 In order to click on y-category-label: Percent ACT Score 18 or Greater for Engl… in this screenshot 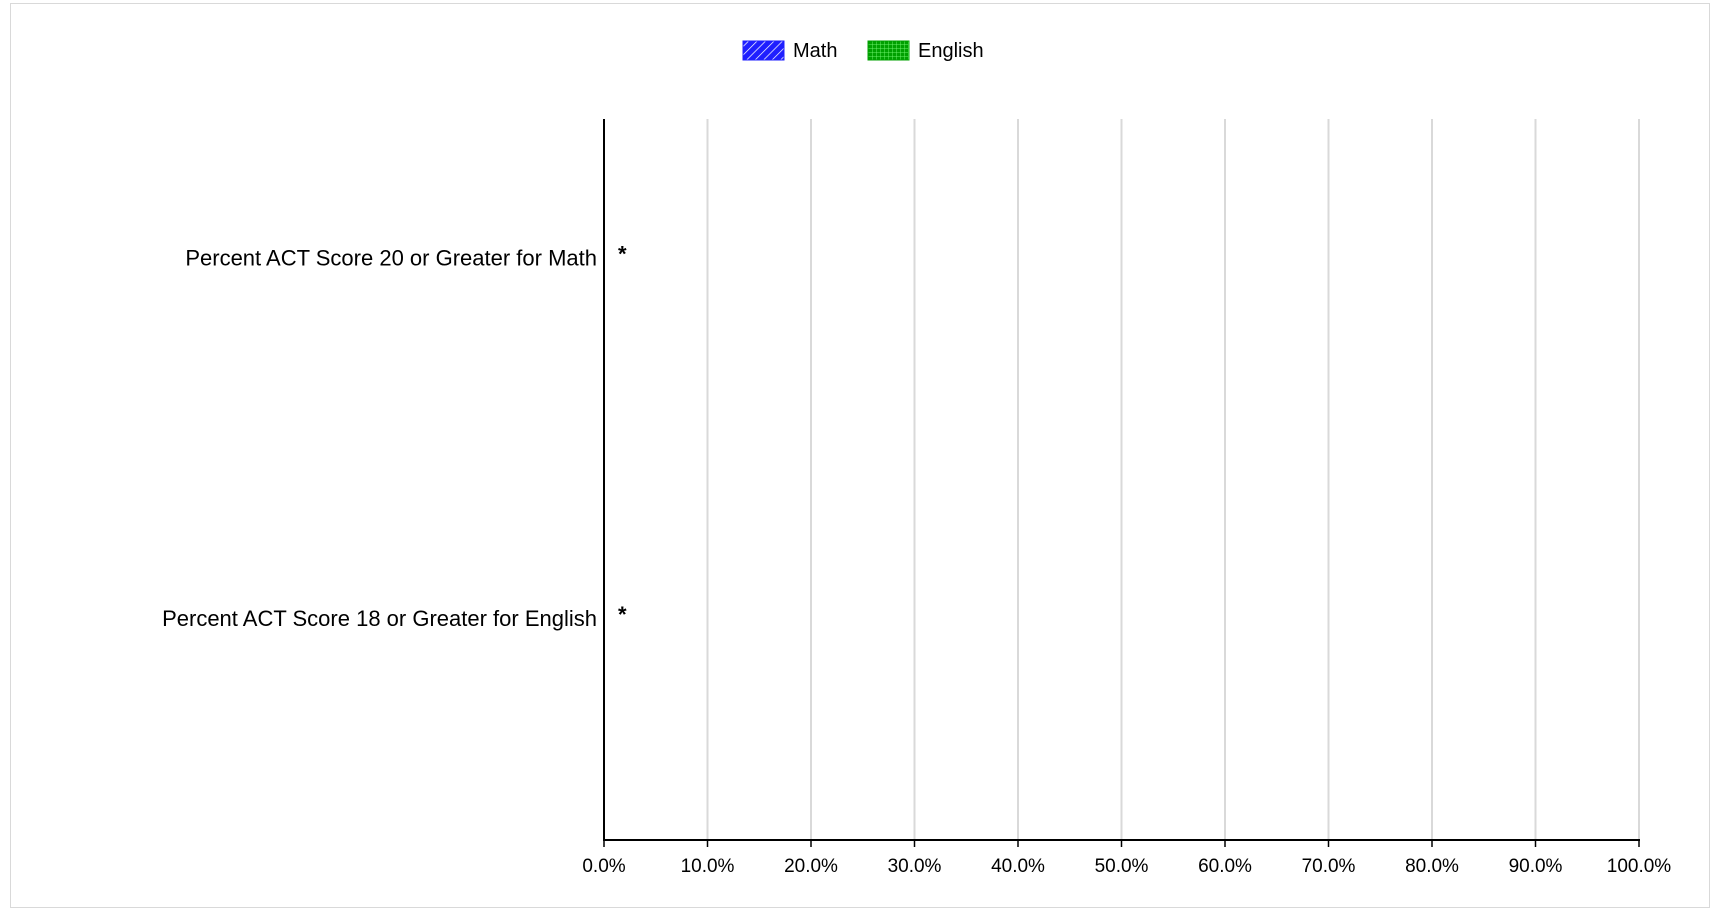, I will do `click(379, 618)`.